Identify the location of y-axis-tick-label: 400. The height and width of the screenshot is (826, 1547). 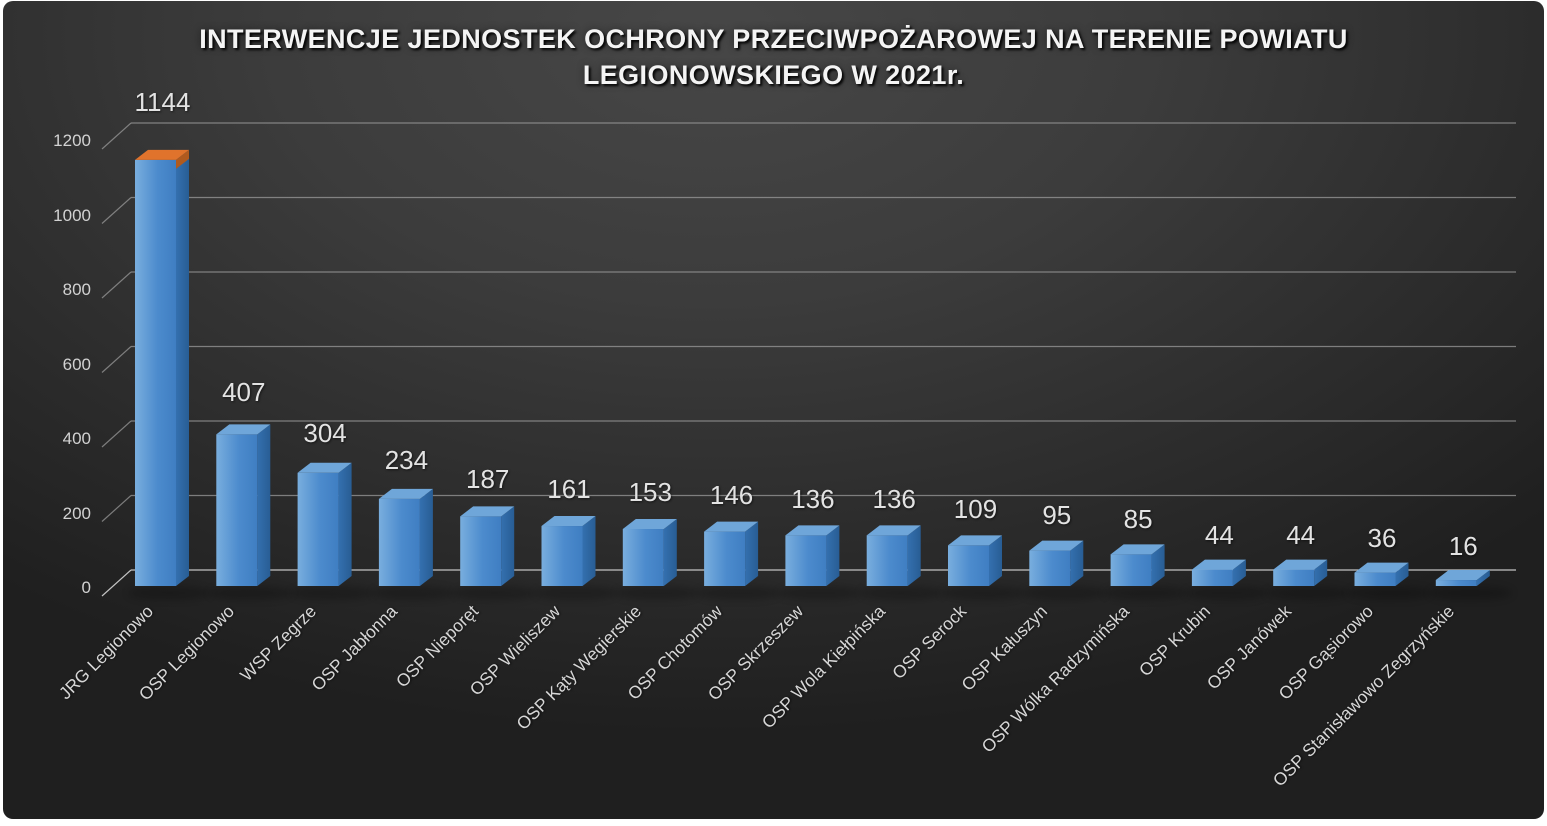
(76, 438).